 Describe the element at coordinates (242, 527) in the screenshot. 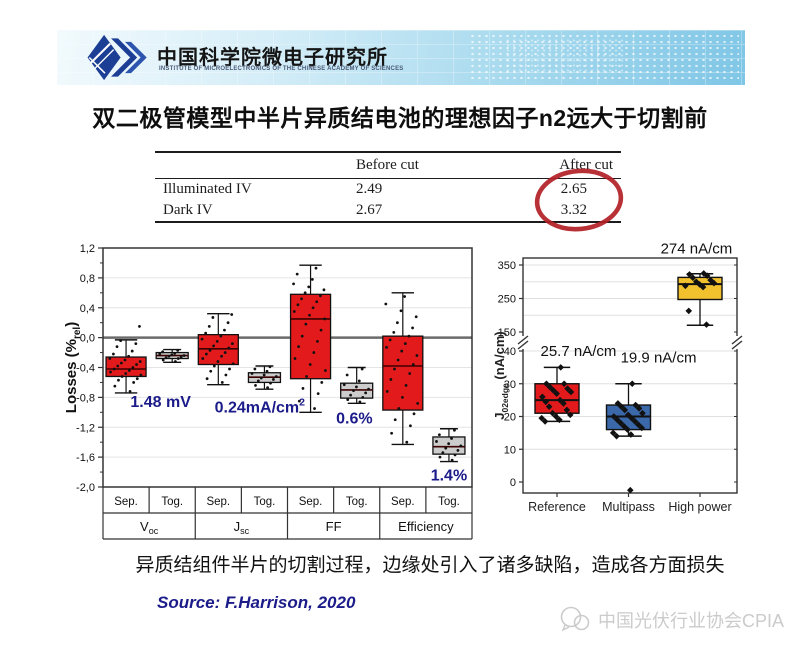

I see `svg-text: Jsc` at that location.